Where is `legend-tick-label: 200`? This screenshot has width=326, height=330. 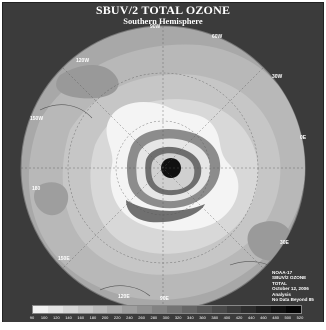 legend-tick-label: 200 is located at coordinates (105, 317).